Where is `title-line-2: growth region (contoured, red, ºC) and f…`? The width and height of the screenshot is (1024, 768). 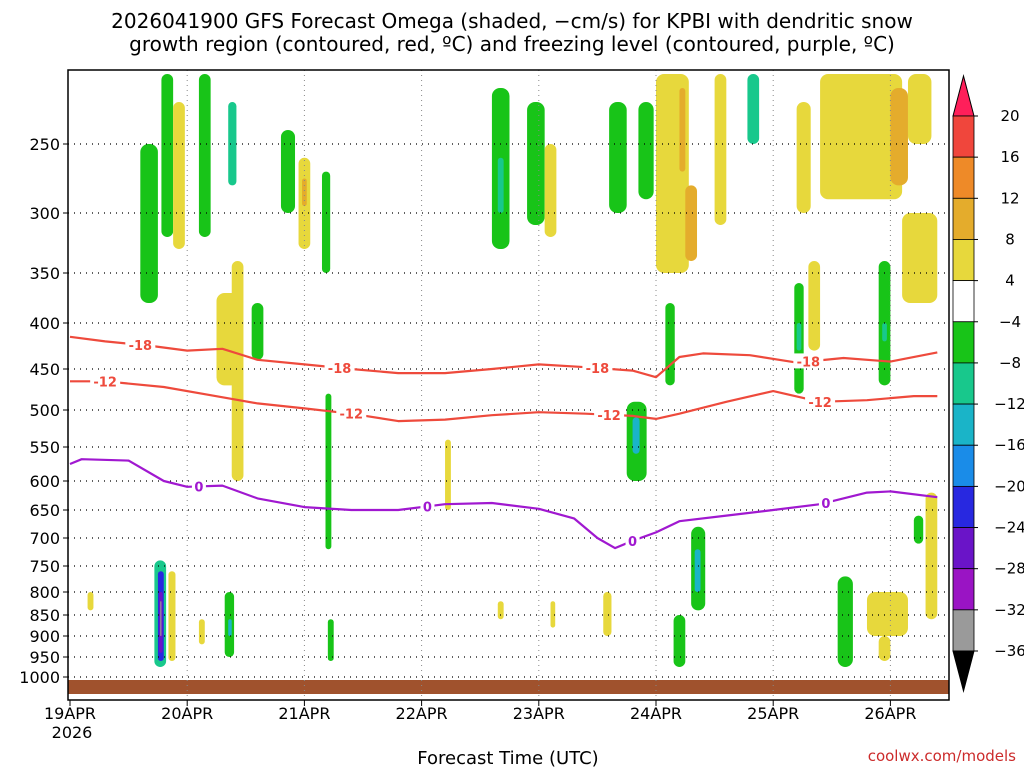 title-line-2: growth region (contoured, red, ºC) and f… is located at coordinates (512, 44).